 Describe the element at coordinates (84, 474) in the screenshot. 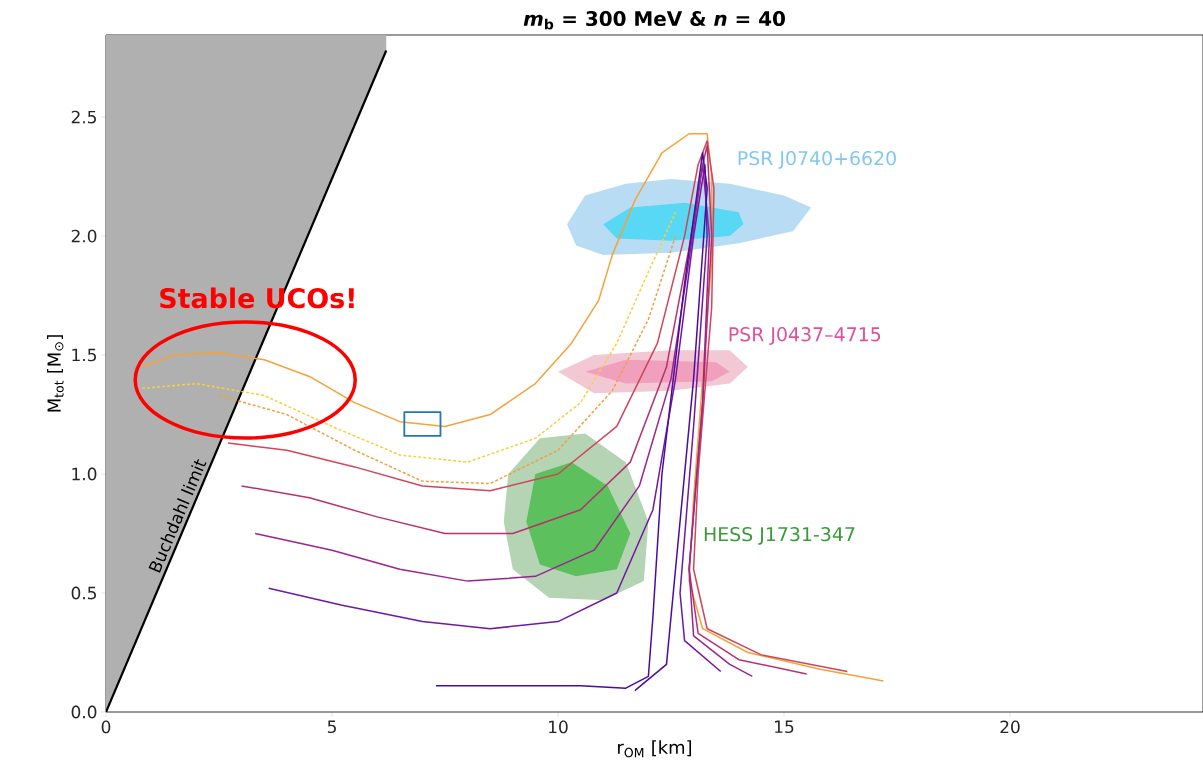

I see `y-tick-label: 1.0` at that location.